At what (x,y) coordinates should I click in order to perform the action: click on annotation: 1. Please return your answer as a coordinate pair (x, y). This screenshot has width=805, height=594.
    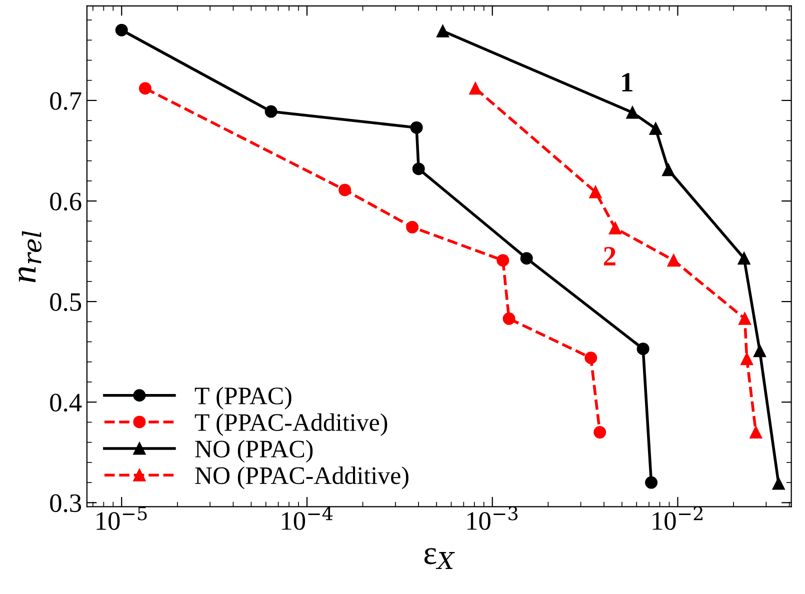
    Looking at the image, I should click on (627, 82).